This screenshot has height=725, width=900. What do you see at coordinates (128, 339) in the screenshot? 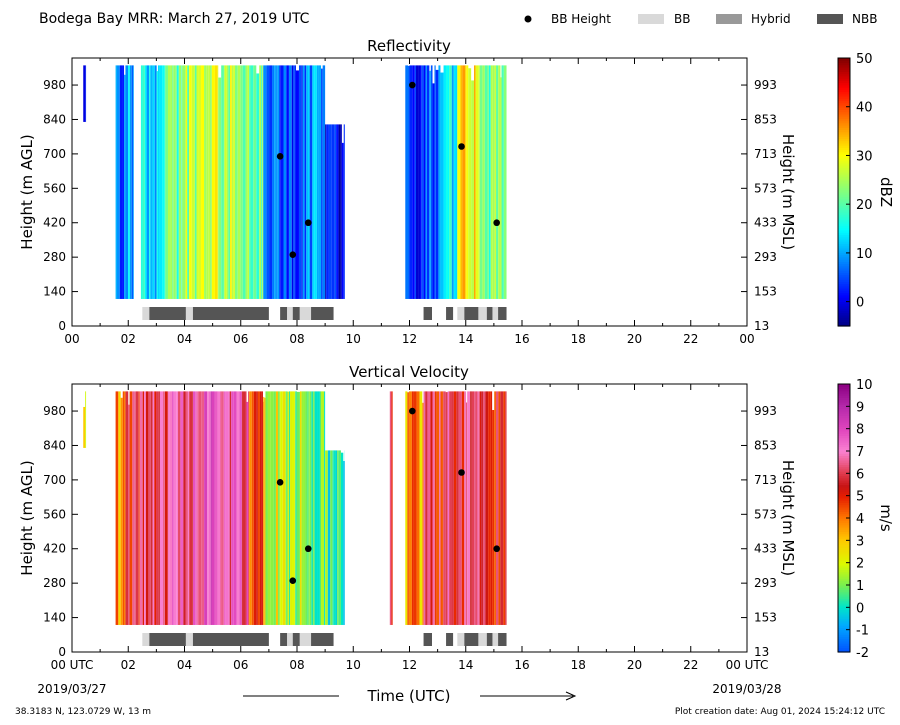
I see `x-tick-label: 02` at bounding box center [128, 339].